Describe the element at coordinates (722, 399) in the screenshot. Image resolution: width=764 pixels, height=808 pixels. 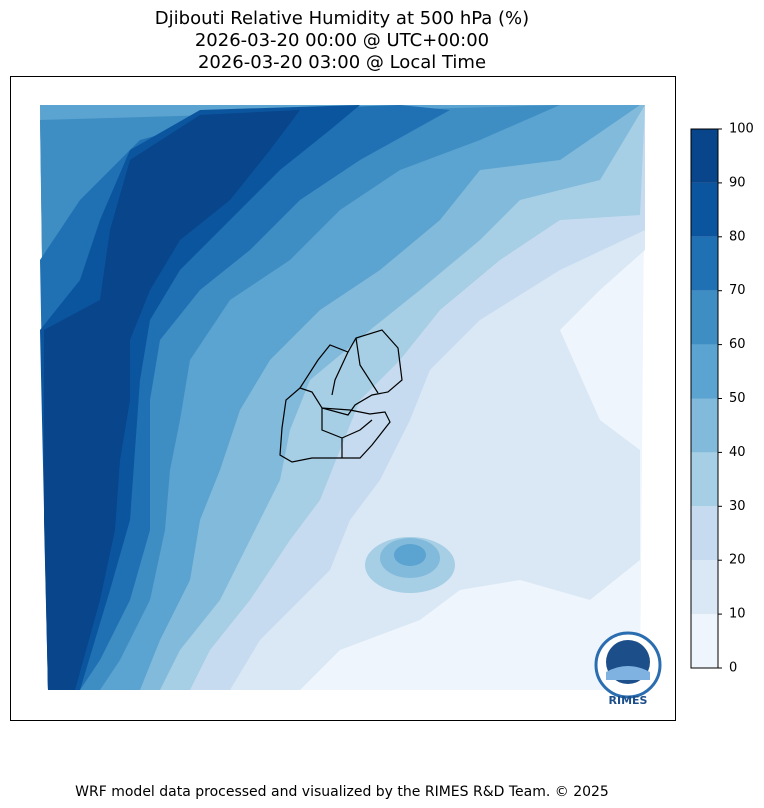
I see `colorbar: 0 10 20 30 40 50 60 70 80 90 100` at that location.